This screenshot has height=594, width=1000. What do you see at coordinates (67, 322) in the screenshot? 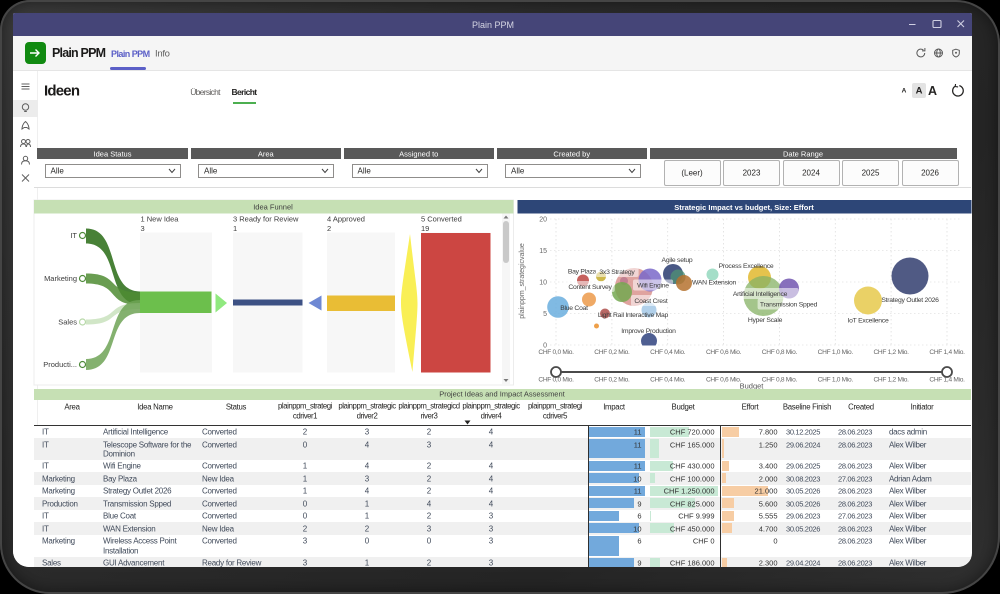
I see `svg-text: Sales` at bounding box center [67, 322].